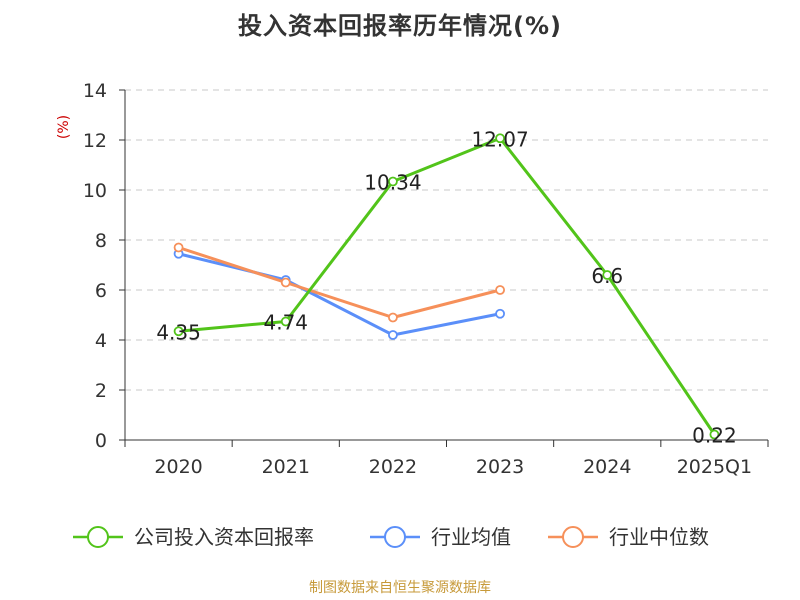 The width and height of the screenshot is (800, 600). I want to click on data-label: 6.6, so click(607, 276).